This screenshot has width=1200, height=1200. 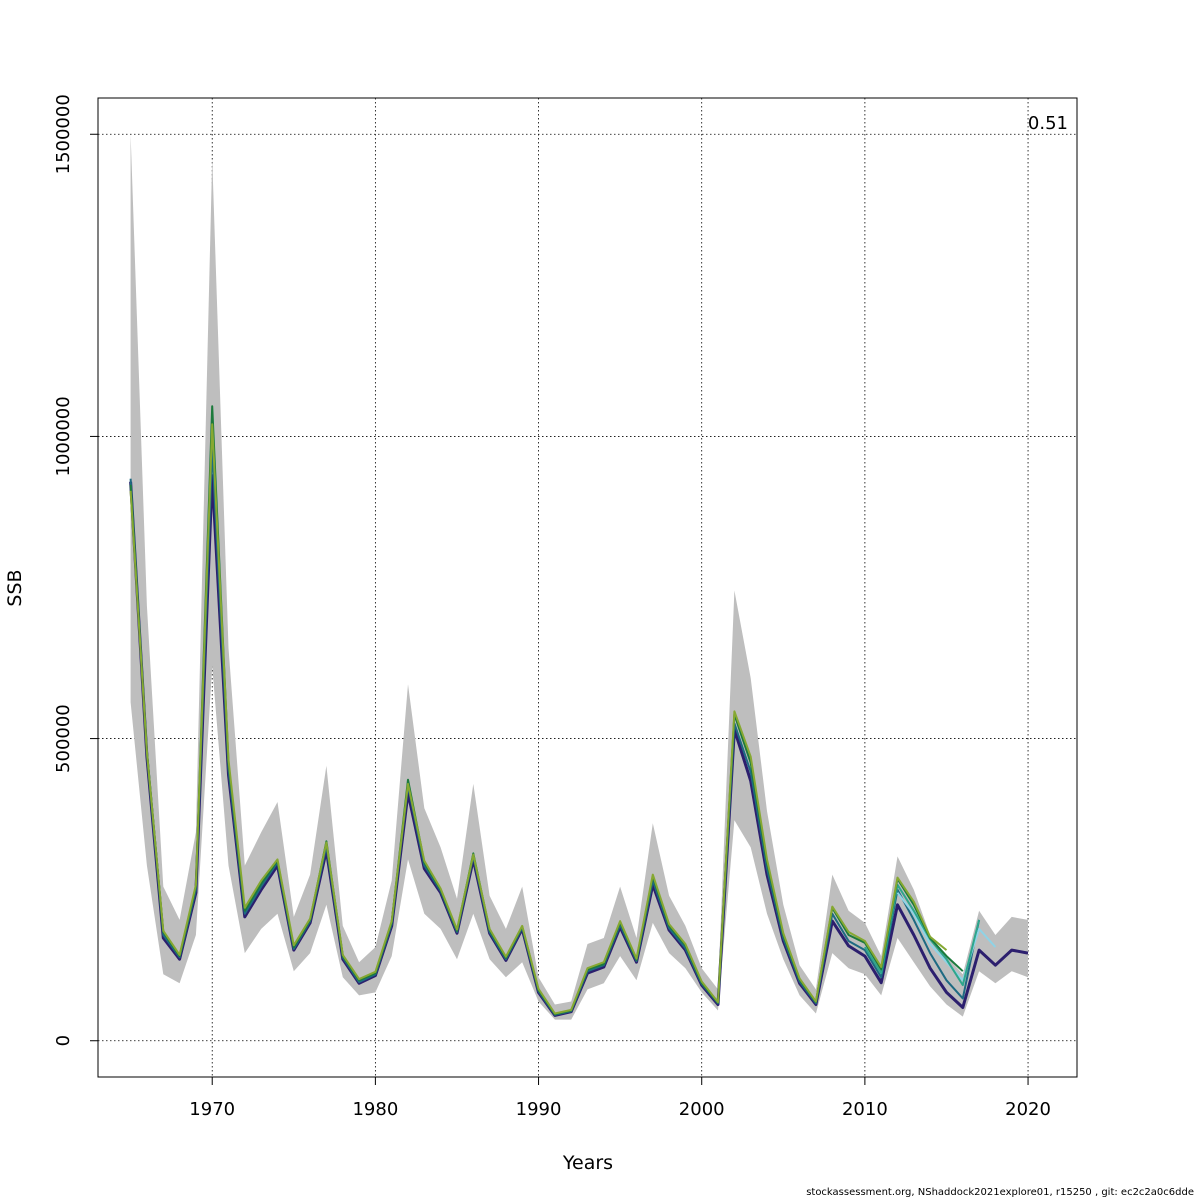 I want to click on x-tick-label: 1970, so click(x=212, y=1109).